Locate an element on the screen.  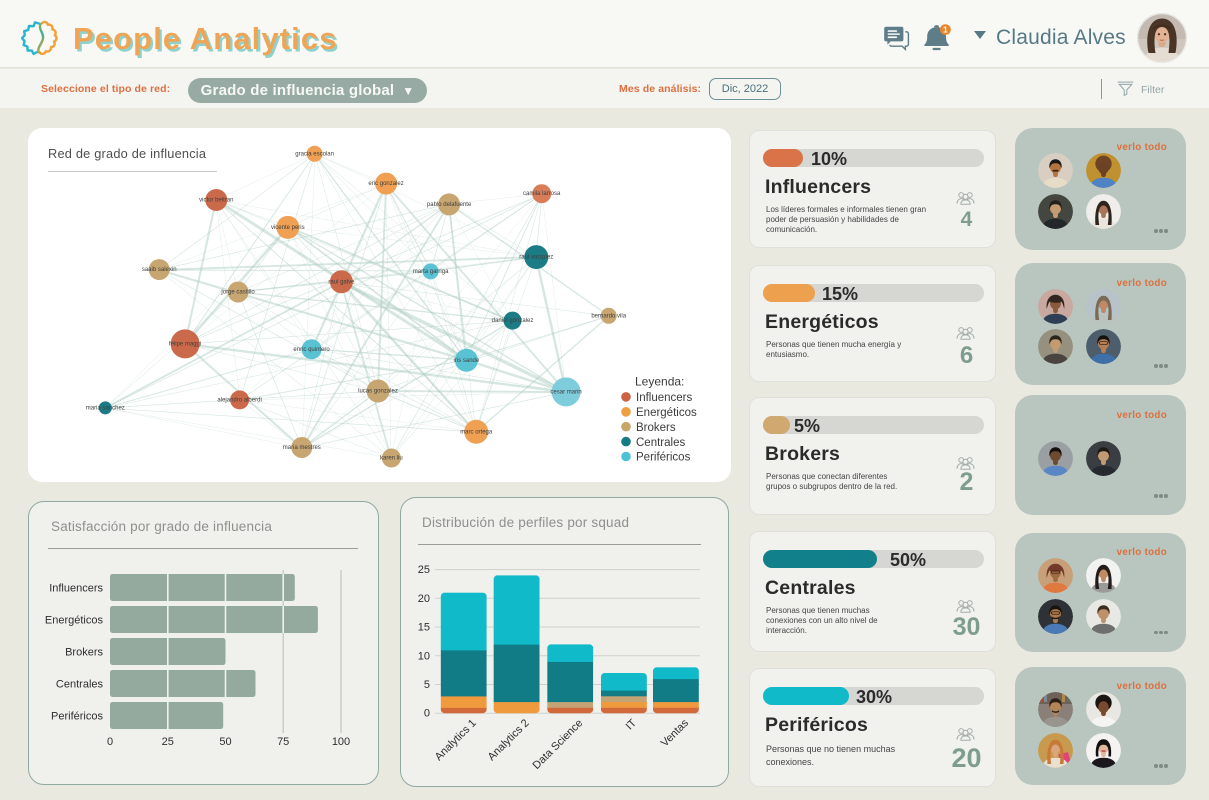
svg-text: victor beltran is located at coordinates (216, 201).